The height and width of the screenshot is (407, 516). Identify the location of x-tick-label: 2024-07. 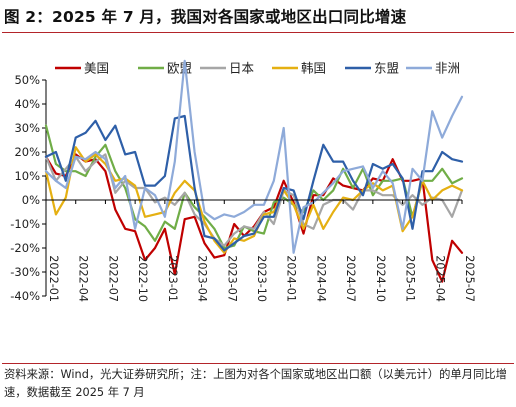
(350, 278).